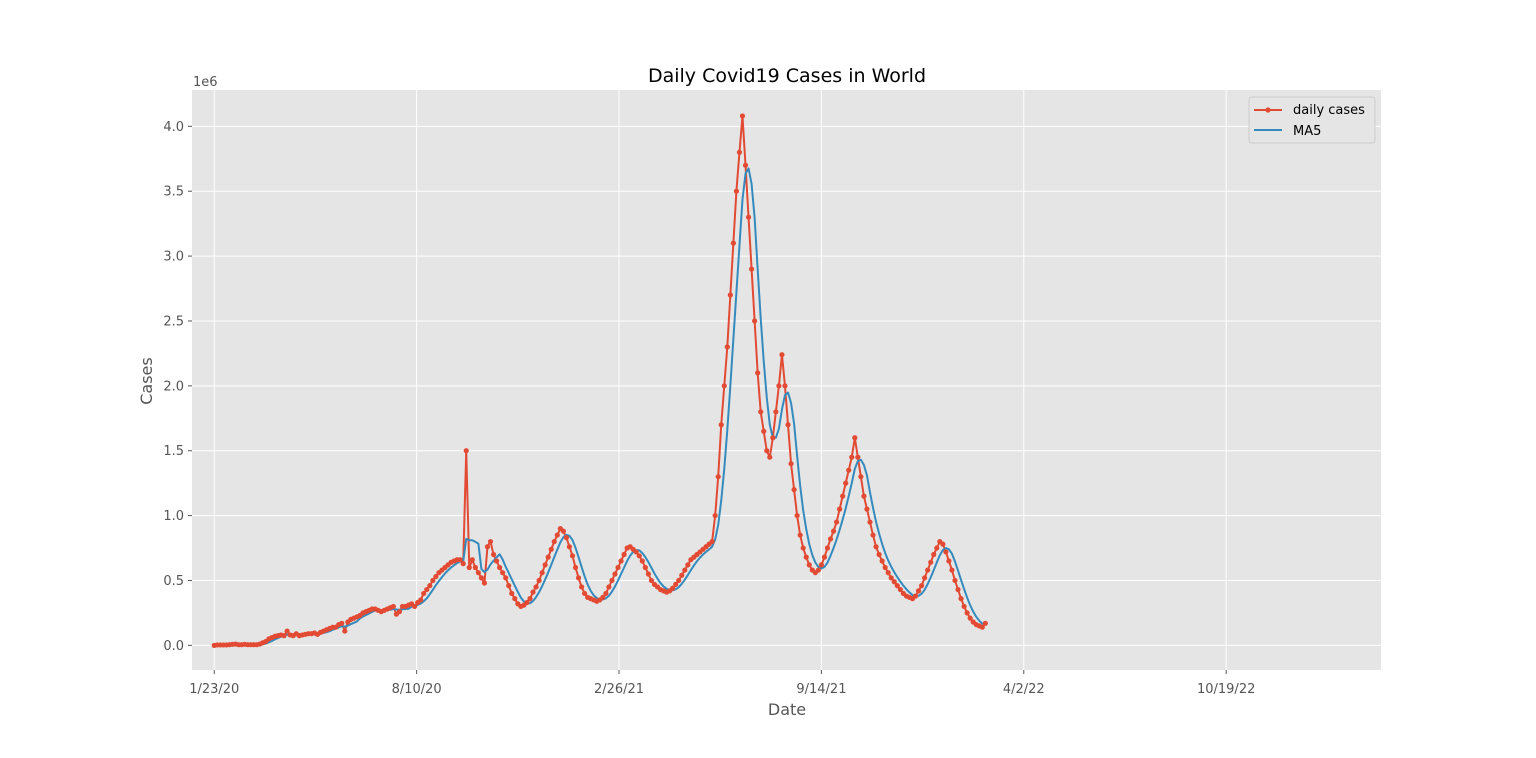  I want to click on y-tick-label: 0.0, so click(173, 646).